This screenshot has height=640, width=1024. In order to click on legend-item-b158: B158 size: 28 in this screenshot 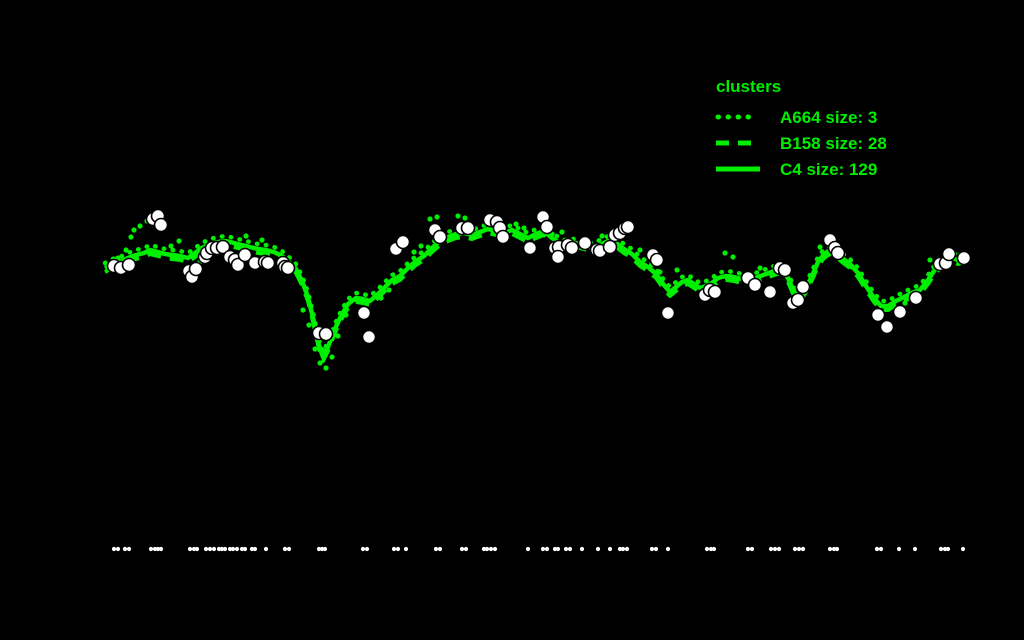, I will do `click(800, 143)`.